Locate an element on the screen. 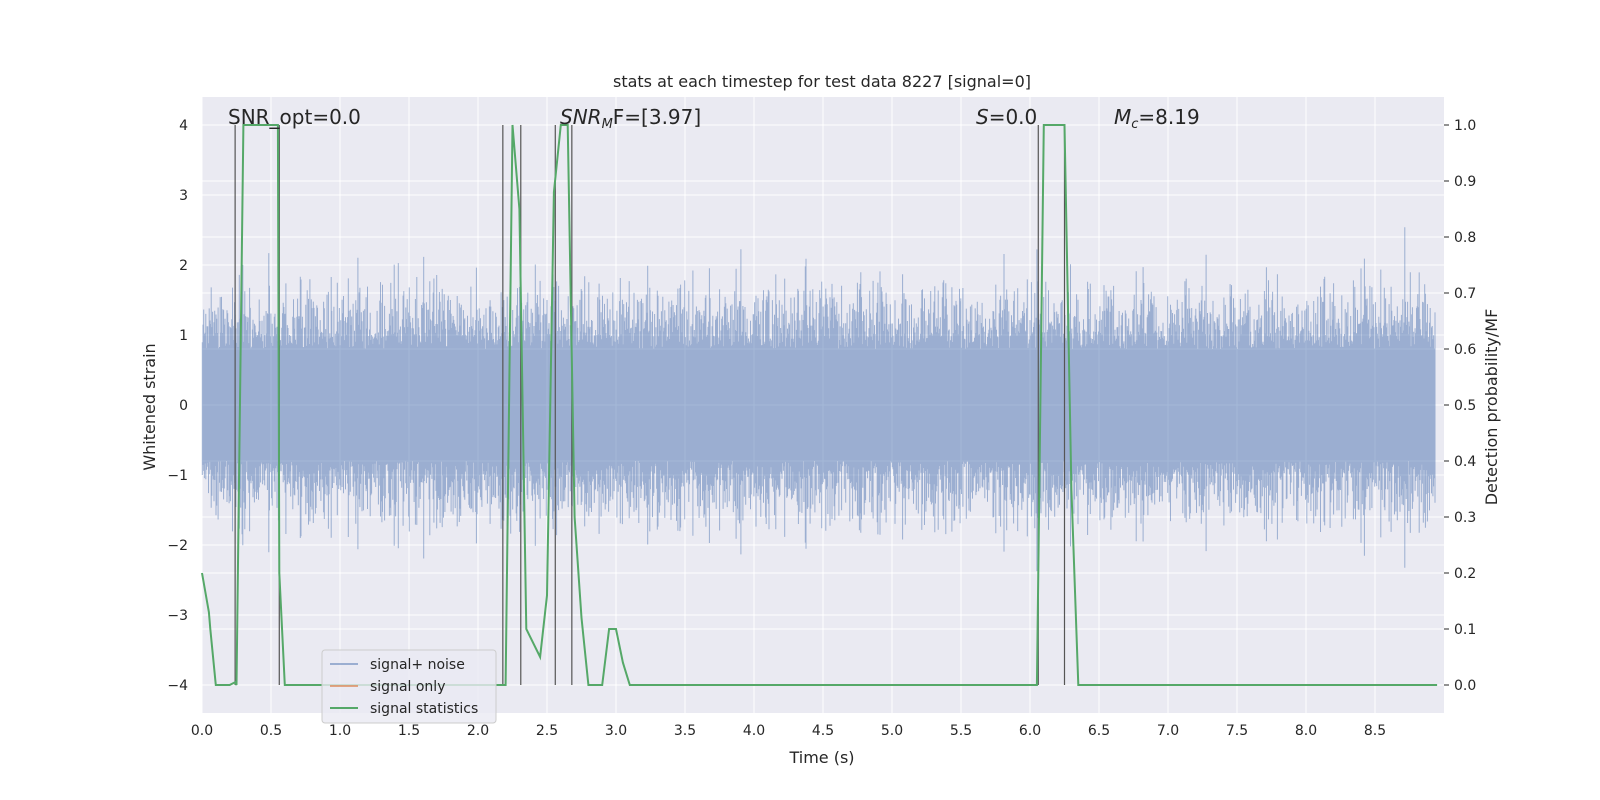 The width and height of the screenshot is (1600, 800). y-right-tick-label: 0.9 is located at coordinates (1465, 182).